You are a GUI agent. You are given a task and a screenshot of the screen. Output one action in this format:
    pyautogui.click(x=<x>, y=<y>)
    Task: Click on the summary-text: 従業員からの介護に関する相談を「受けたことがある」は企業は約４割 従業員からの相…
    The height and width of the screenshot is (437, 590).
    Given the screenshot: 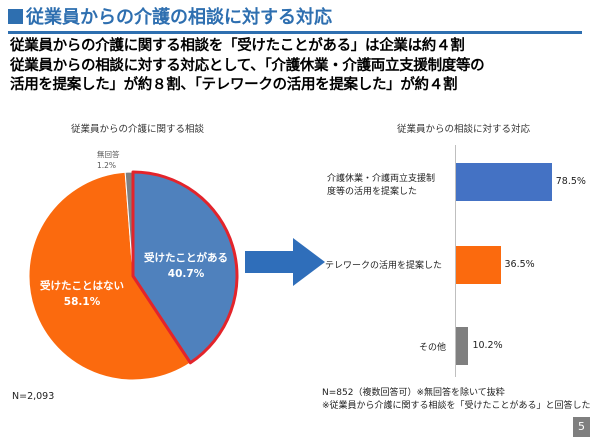 What is the action you would take?
    pyautogui.click(x=297, y=66)
    